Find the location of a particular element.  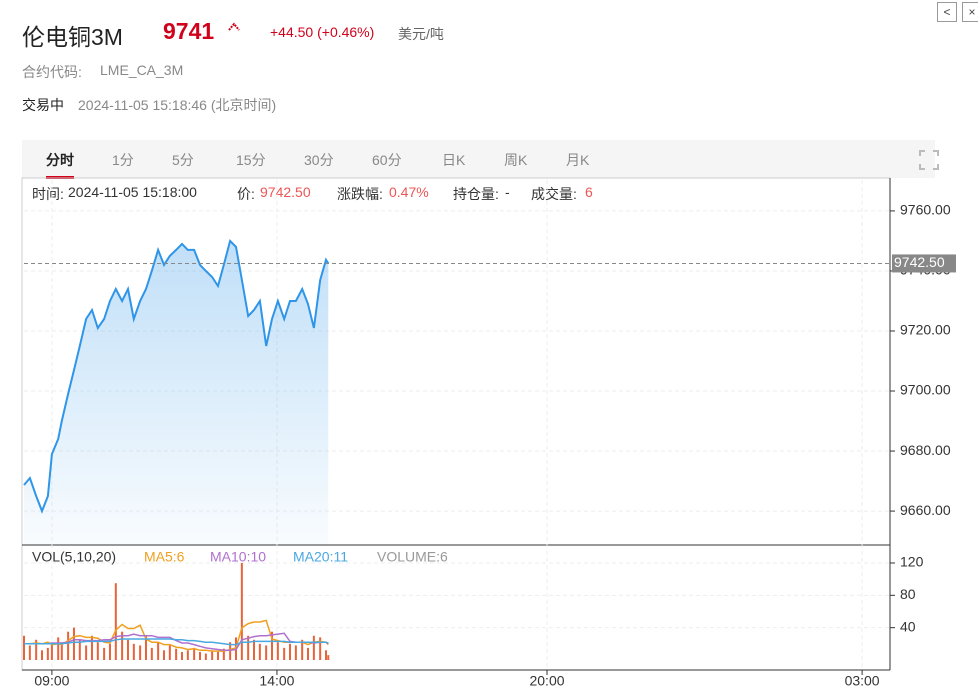

last-price-box is located at coordinates (924, 263).